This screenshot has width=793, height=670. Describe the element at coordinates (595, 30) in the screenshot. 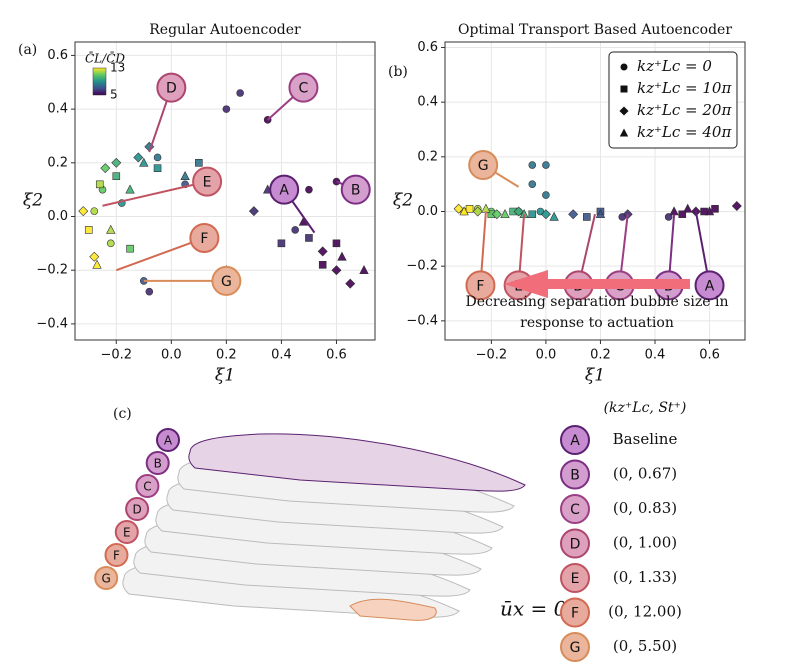

I see `chart-title: Optimal Transport Based Autoencoder` at that location.